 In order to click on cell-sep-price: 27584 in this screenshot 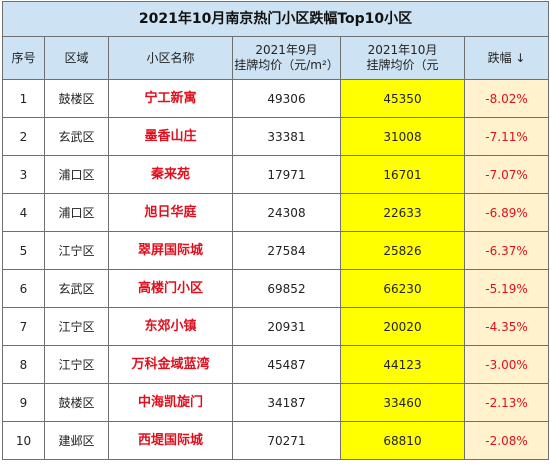, I will do `click(286, 250)`.